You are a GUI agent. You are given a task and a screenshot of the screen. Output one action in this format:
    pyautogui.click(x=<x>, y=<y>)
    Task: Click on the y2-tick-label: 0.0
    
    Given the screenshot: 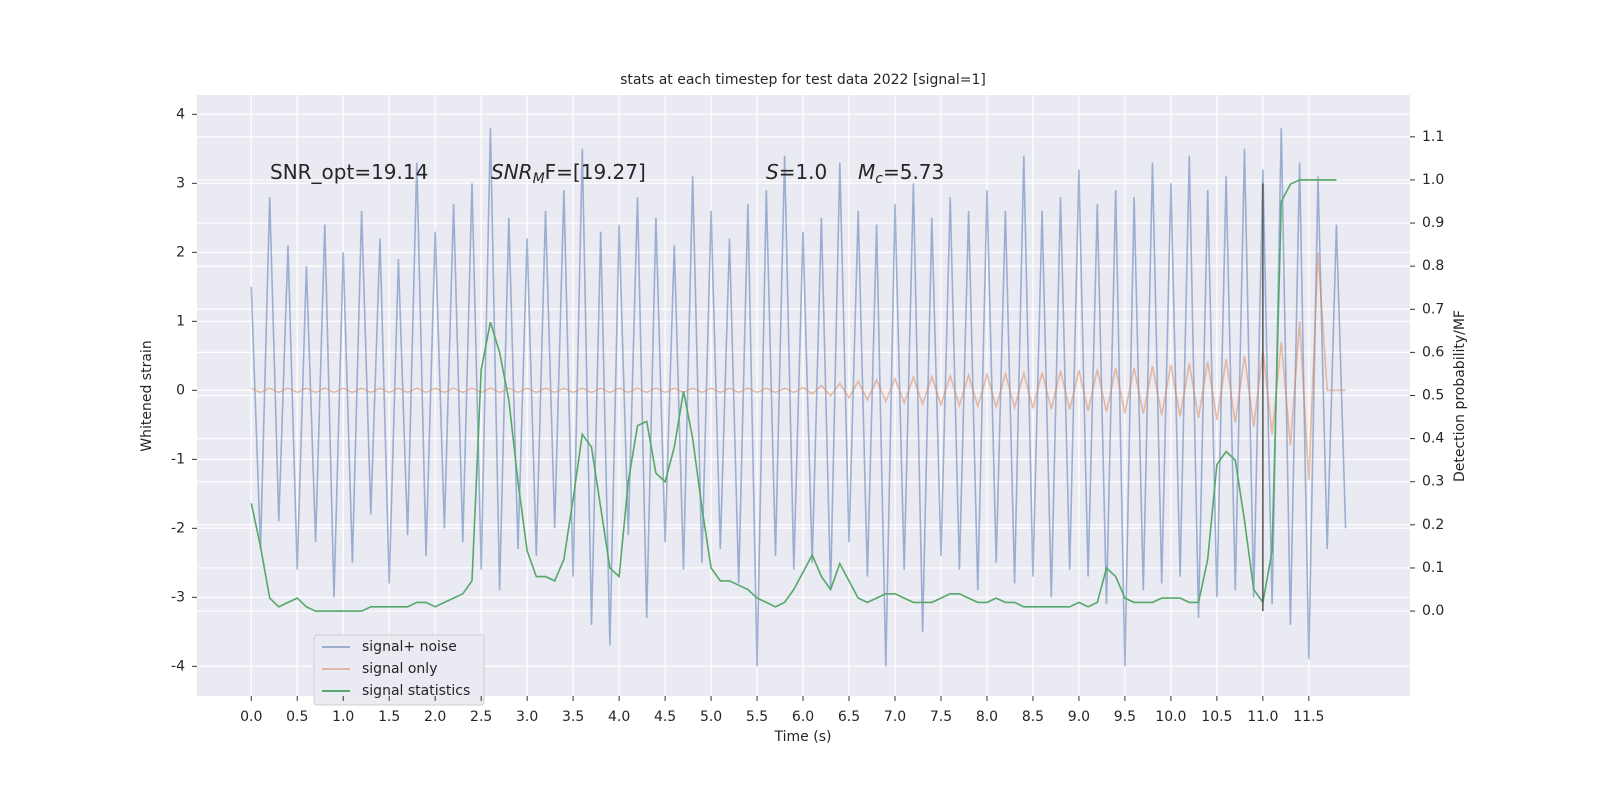 What is the action you would take?
    pyautogui.click(x=1433, y=611)
    